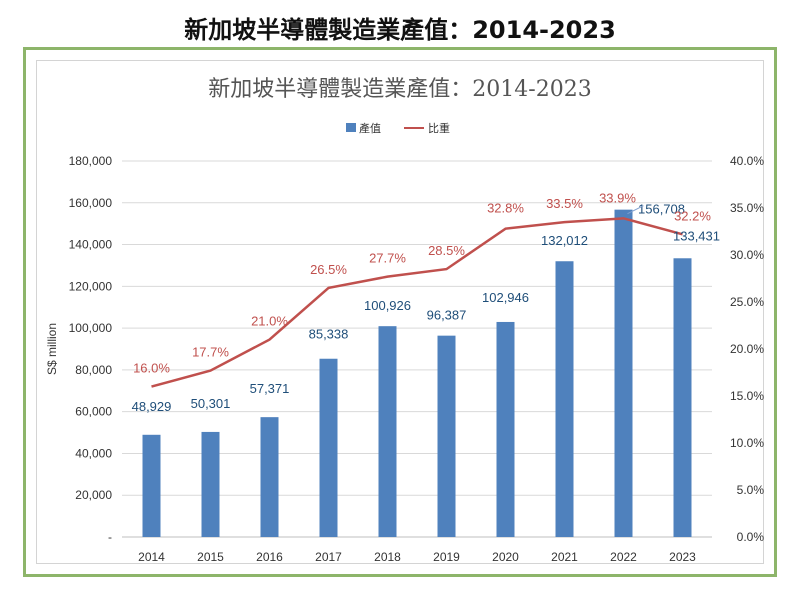 The width and height of the screenshot is (800, 598). I want to click on y2-tick-label: 35.0%, so click(747, 208).